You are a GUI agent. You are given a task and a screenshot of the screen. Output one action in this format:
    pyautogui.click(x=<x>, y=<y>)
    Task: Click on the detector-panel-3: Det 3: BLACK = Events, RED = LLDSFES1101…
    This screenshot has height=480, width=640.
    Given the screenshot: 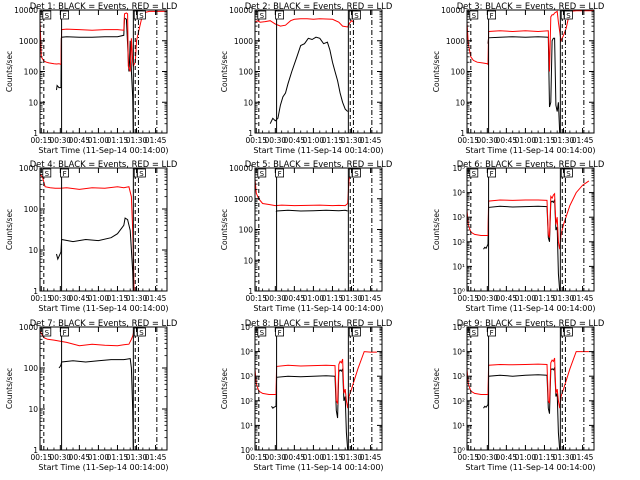 What is the action you would take?
    pyautogui.click(x=518, y=78)
    